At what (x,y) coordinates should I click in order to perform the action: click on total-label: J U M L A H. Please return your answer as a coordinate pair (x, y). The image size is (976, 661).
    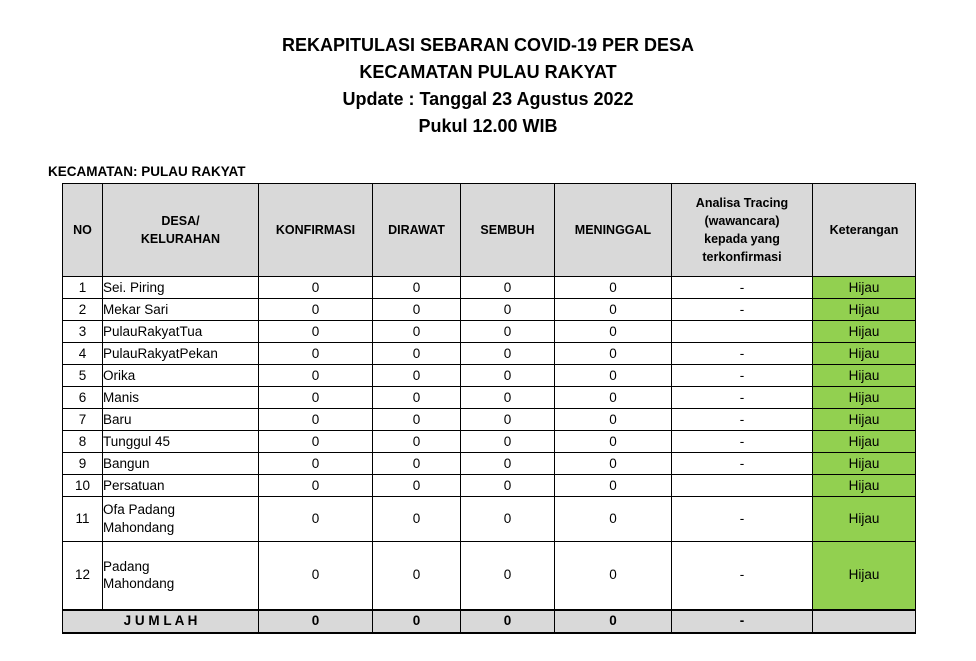
    Looking at the image, I should click on (160, 621).